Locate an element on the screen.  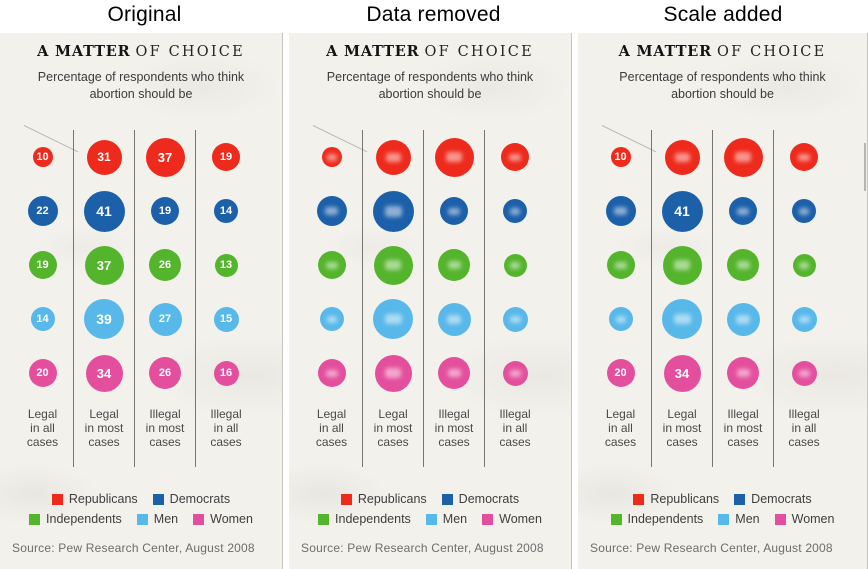
bubble-value: 27 is located at coordinates (165, 319).